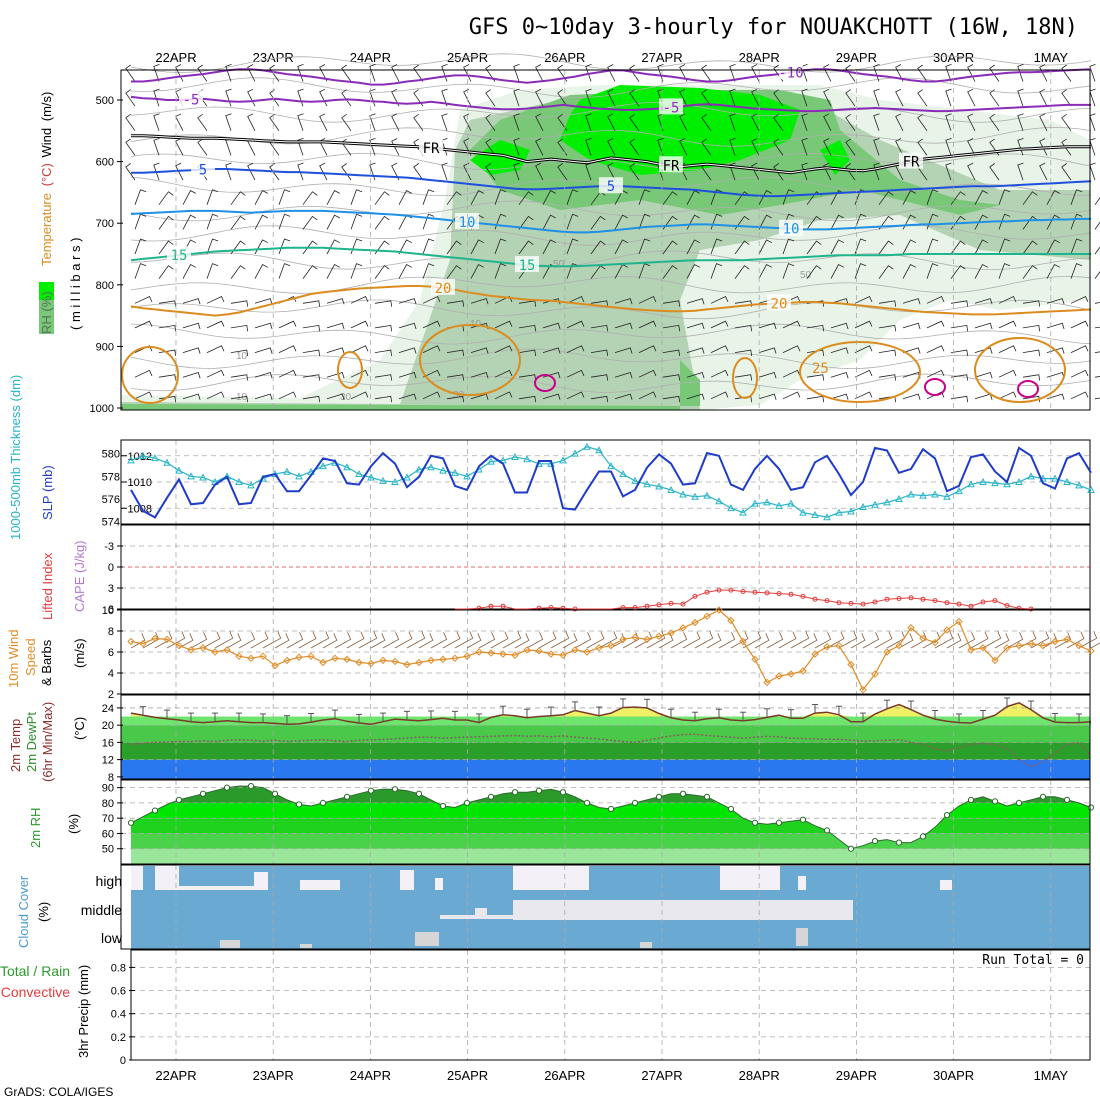 This screenshot has width=1100, height=1100. I want to click on slp-line, so click(611, 482).